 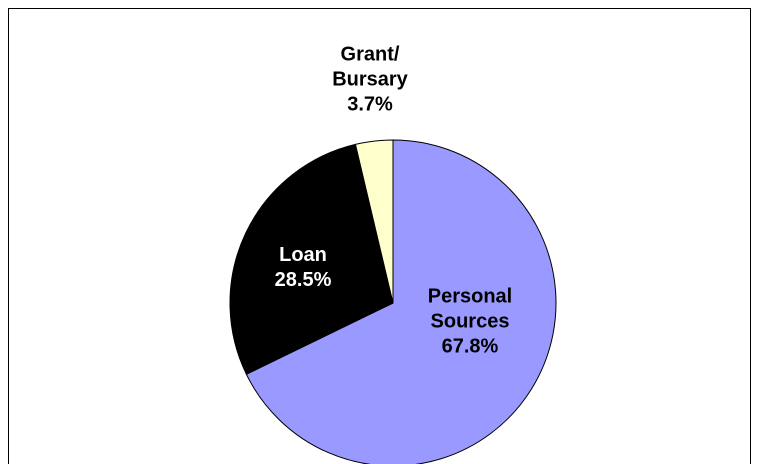 What do you see at coordinates (470, 309) in the screenshot?
I see `category-label: Personal Sources` at bounding box center [470, 309].